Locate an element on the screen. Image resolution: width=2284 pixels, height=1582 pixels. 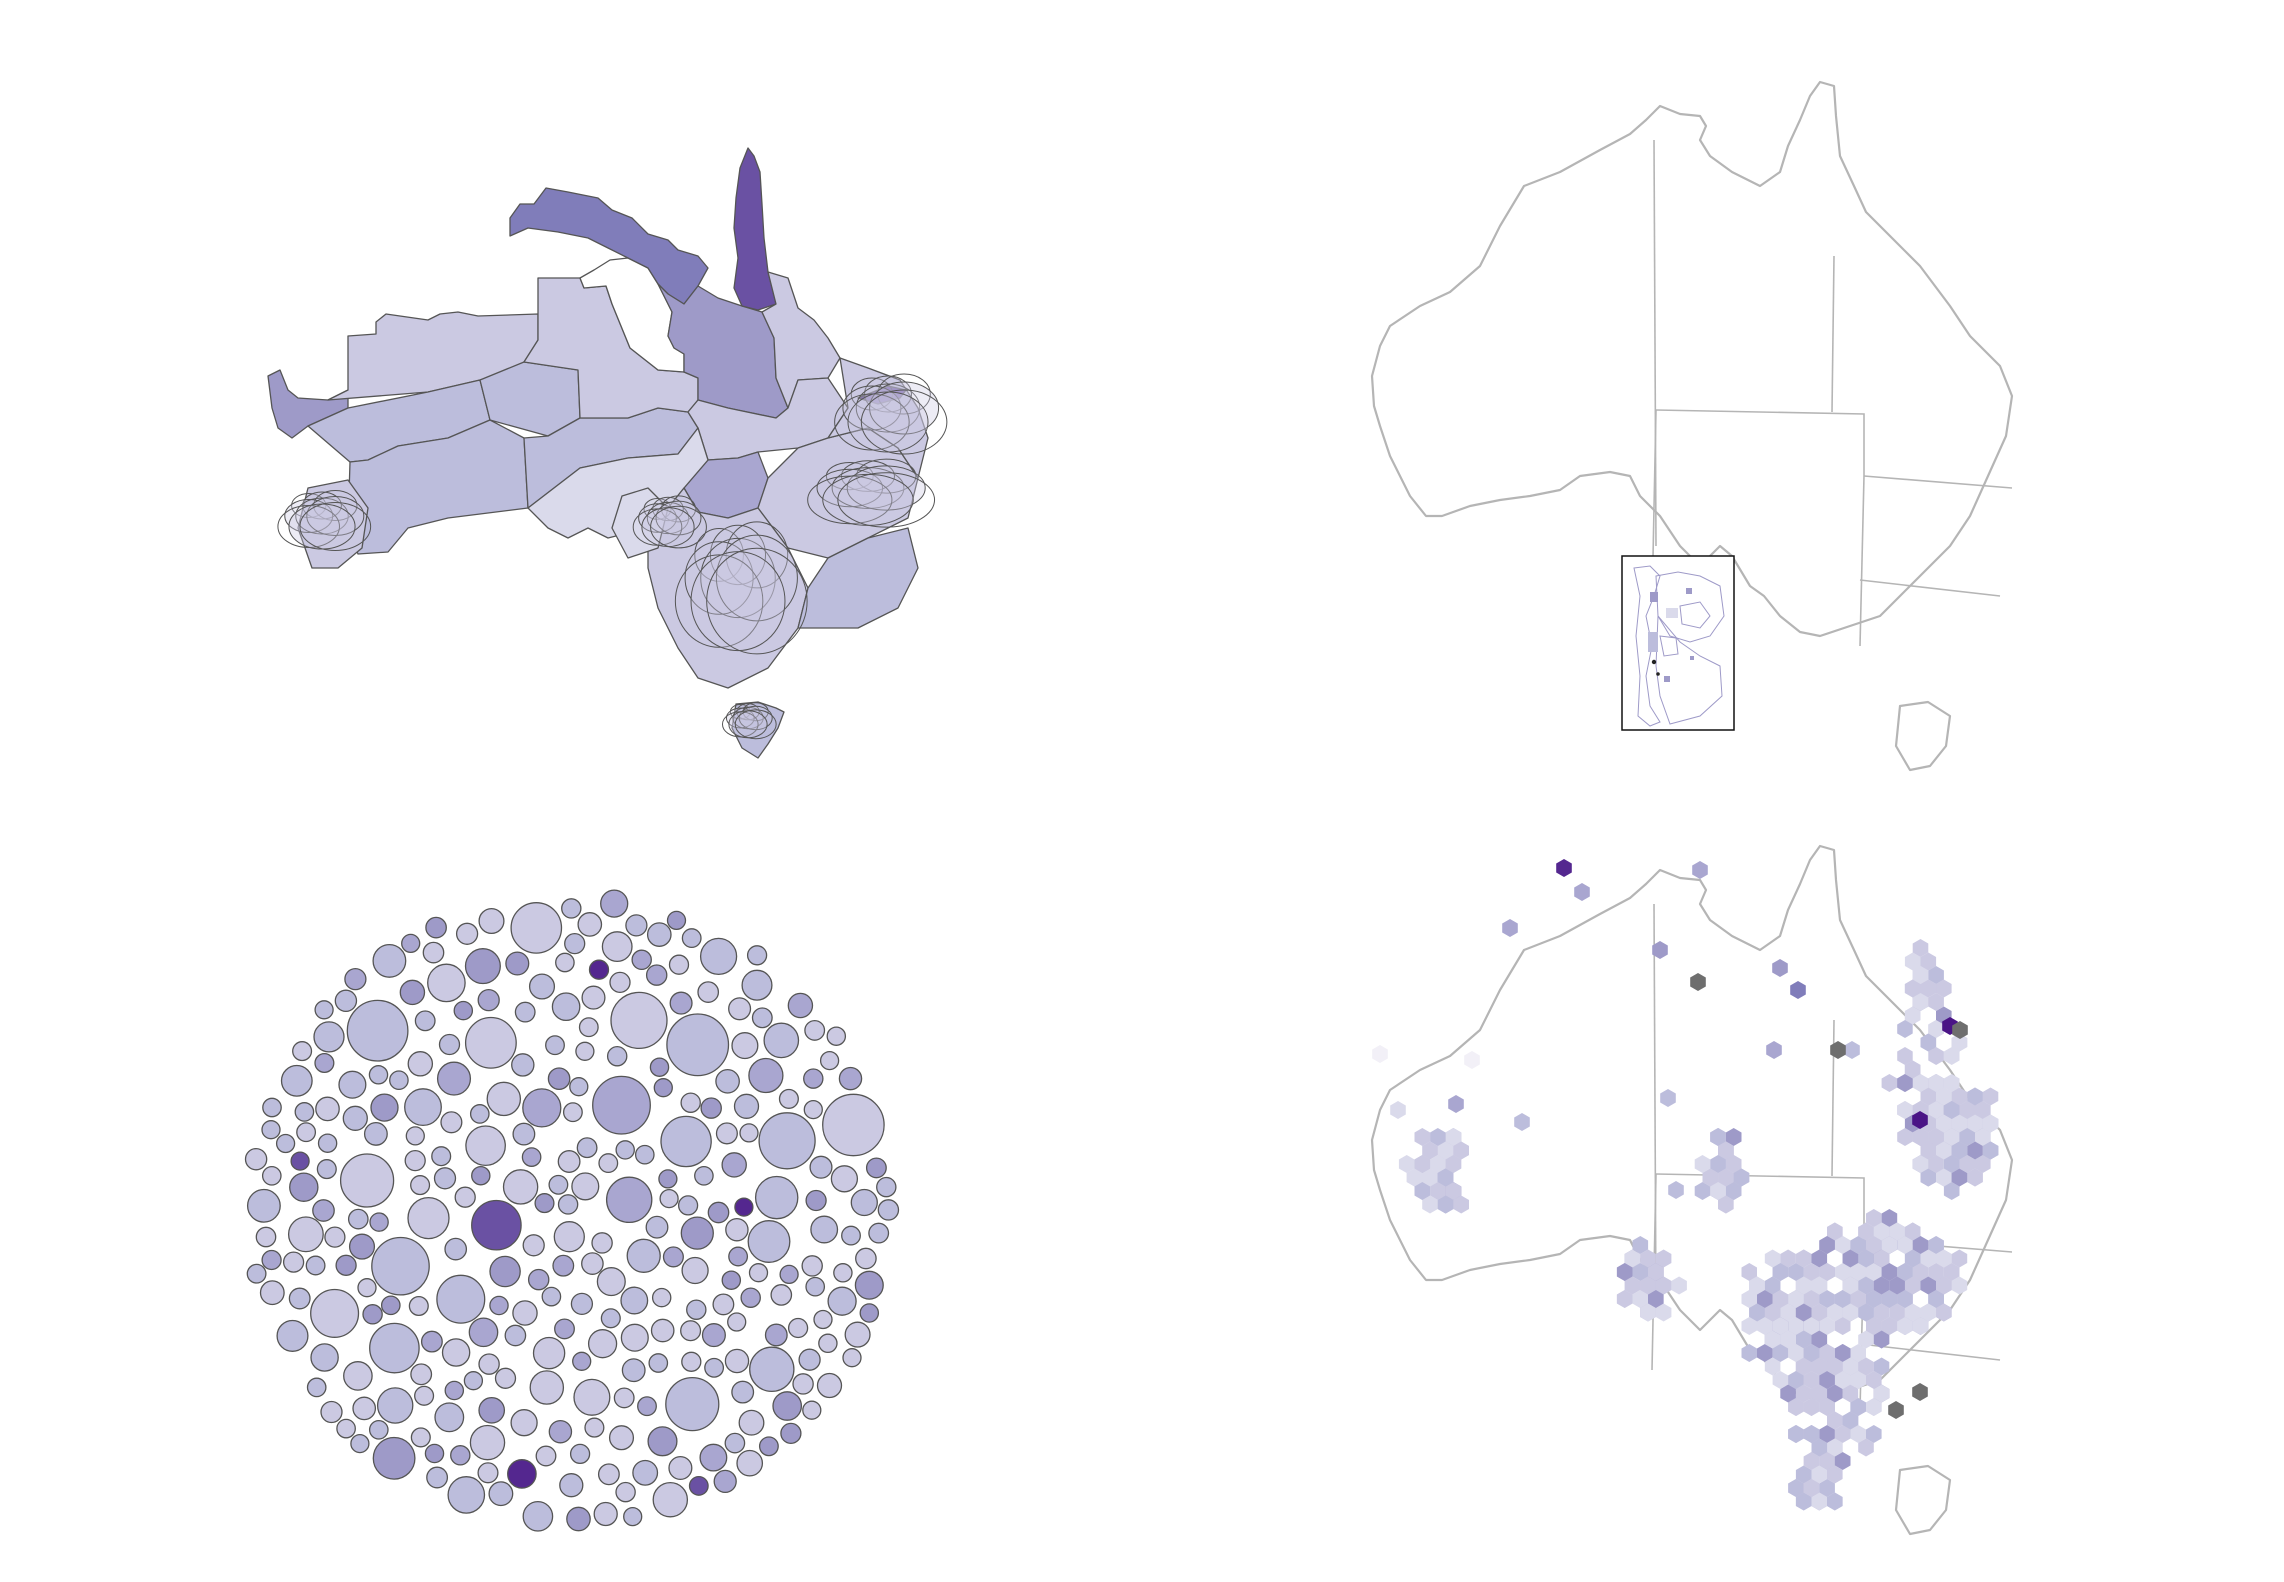
state-border is located at coordinates (1655, 1107).